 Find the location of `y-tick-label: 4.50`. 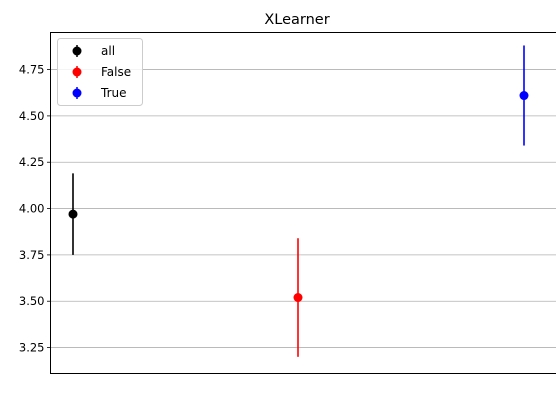

y-tick-label: 4.50 is located at coordinates (32, 116).